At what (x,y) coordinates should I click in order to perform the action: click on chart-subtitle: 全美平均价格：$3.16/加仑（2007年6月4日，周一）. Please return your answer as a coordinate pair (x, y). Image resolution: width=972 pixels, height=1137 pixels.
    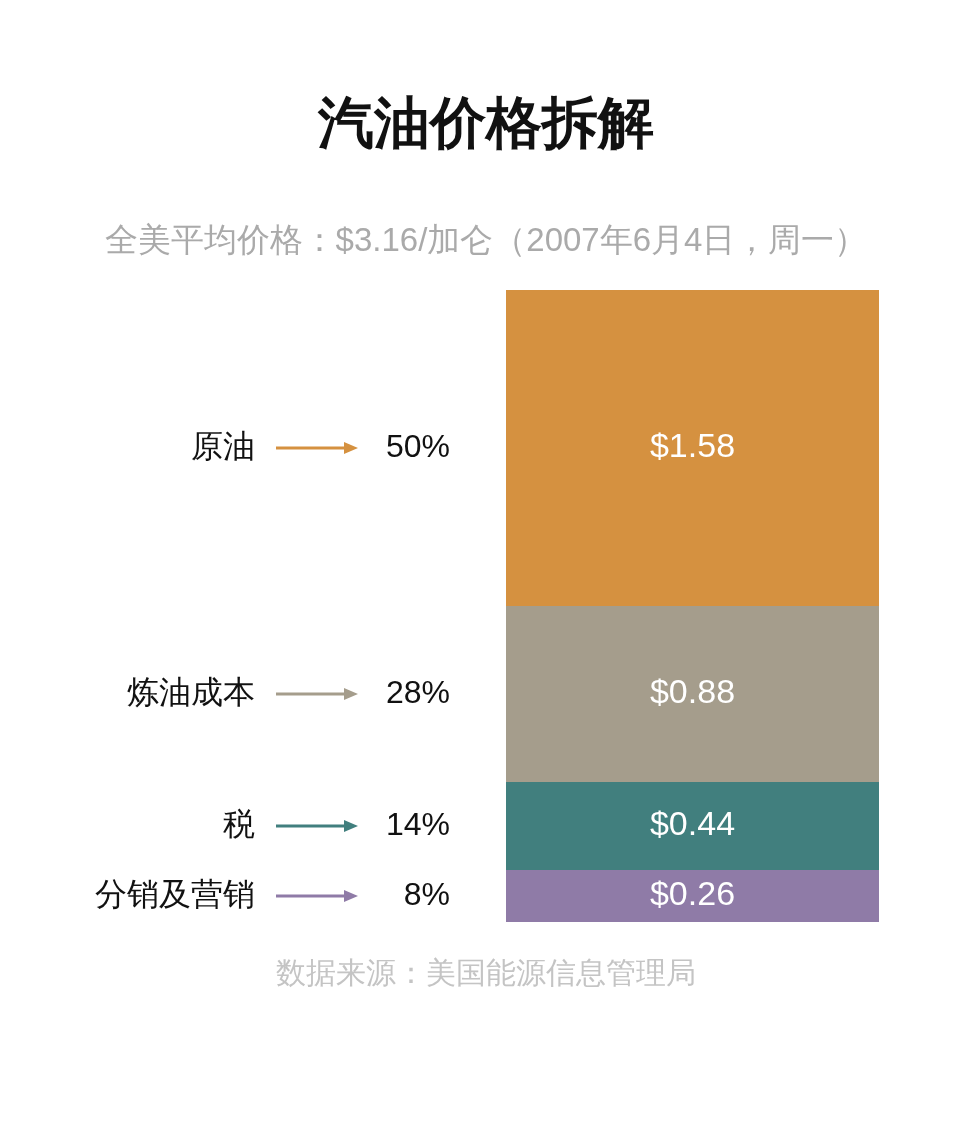
    Looking at the image, I should click on (486, 240).